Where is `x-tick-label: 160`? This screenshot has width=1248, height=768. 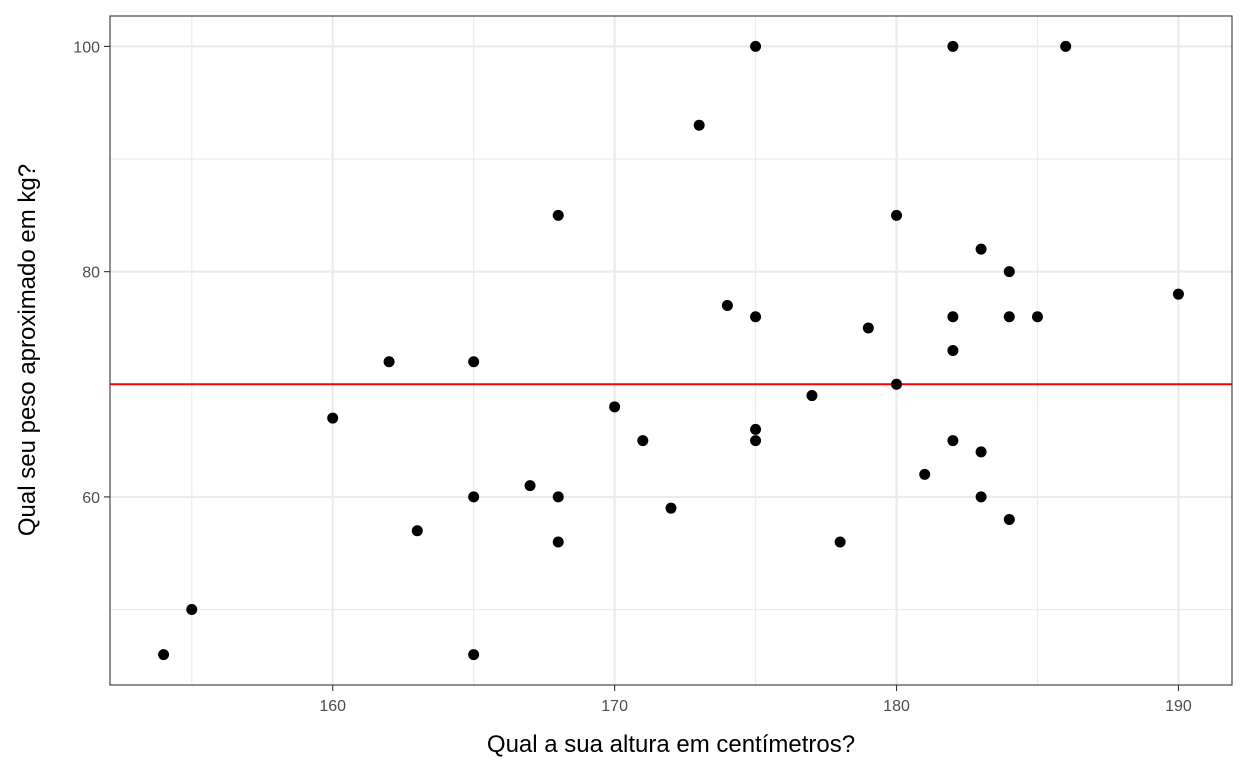
x-tick-label: 160 is located at coordinates (332, 706).